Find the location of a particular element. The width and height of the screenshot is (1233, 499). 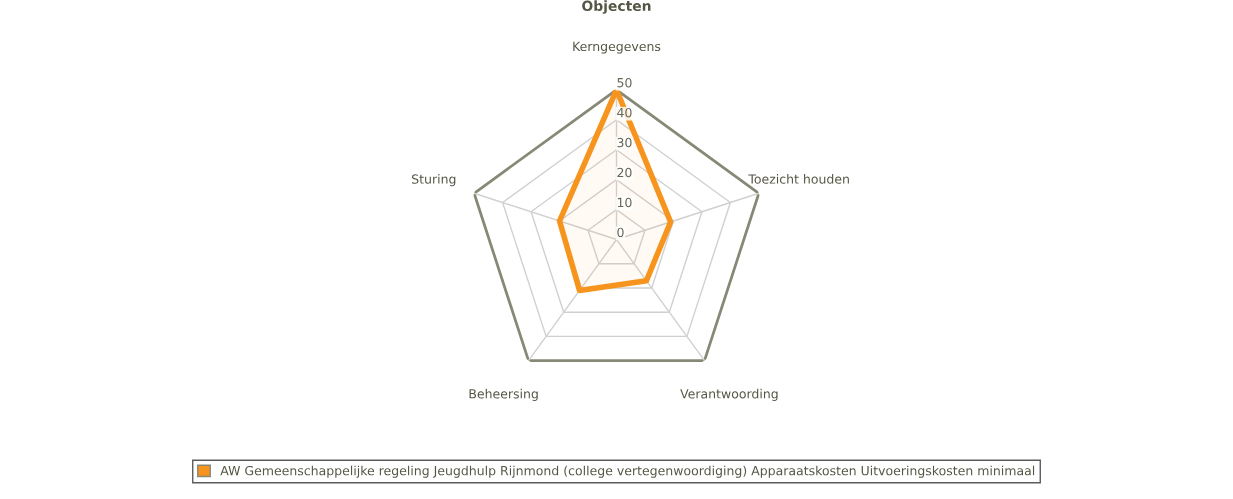

spoke-label: Verantwoording is located at coordinates (729, 394).